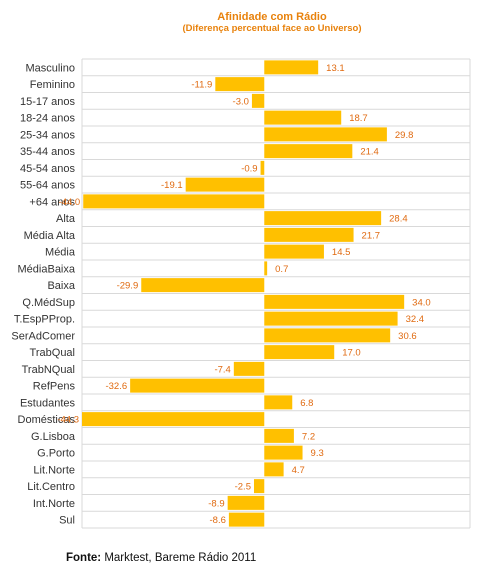 The width and height of the screenshot is (478, 574). I want to click on category-label: Média Alta, so click(50, 236).